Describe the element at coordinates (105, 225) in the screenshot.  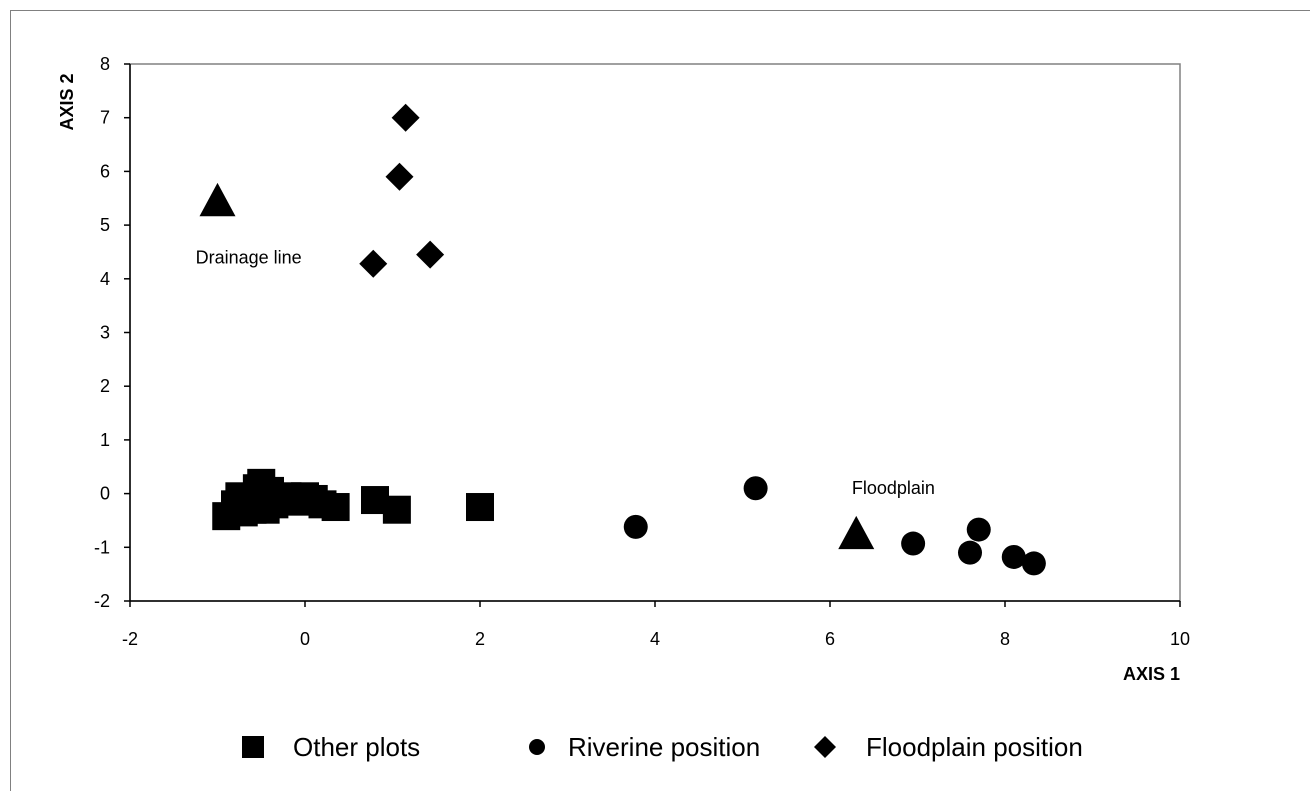
I see `y-tick-label: 5` at that location.